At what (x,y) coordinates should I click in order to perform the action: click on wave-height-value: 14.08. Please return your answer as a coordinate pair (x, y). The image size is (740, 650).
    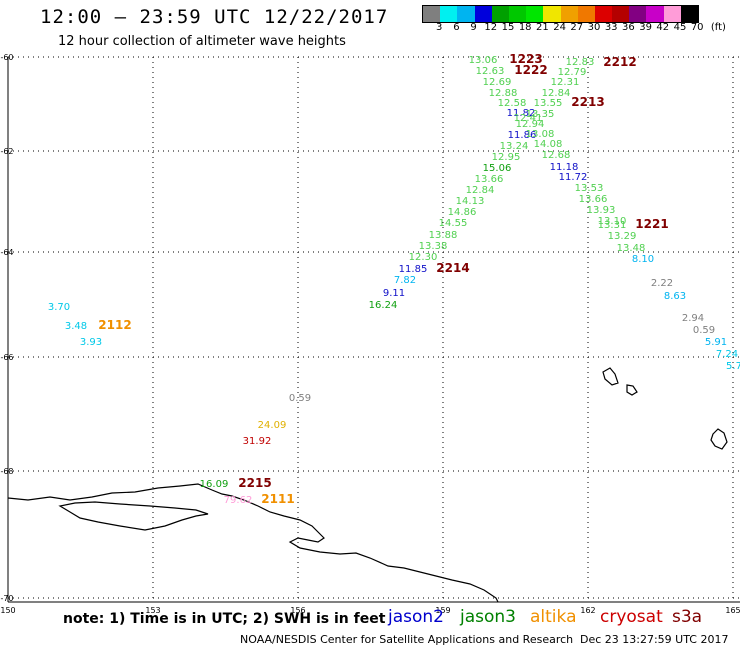
    Looking at the image, I should click on (548, 144).